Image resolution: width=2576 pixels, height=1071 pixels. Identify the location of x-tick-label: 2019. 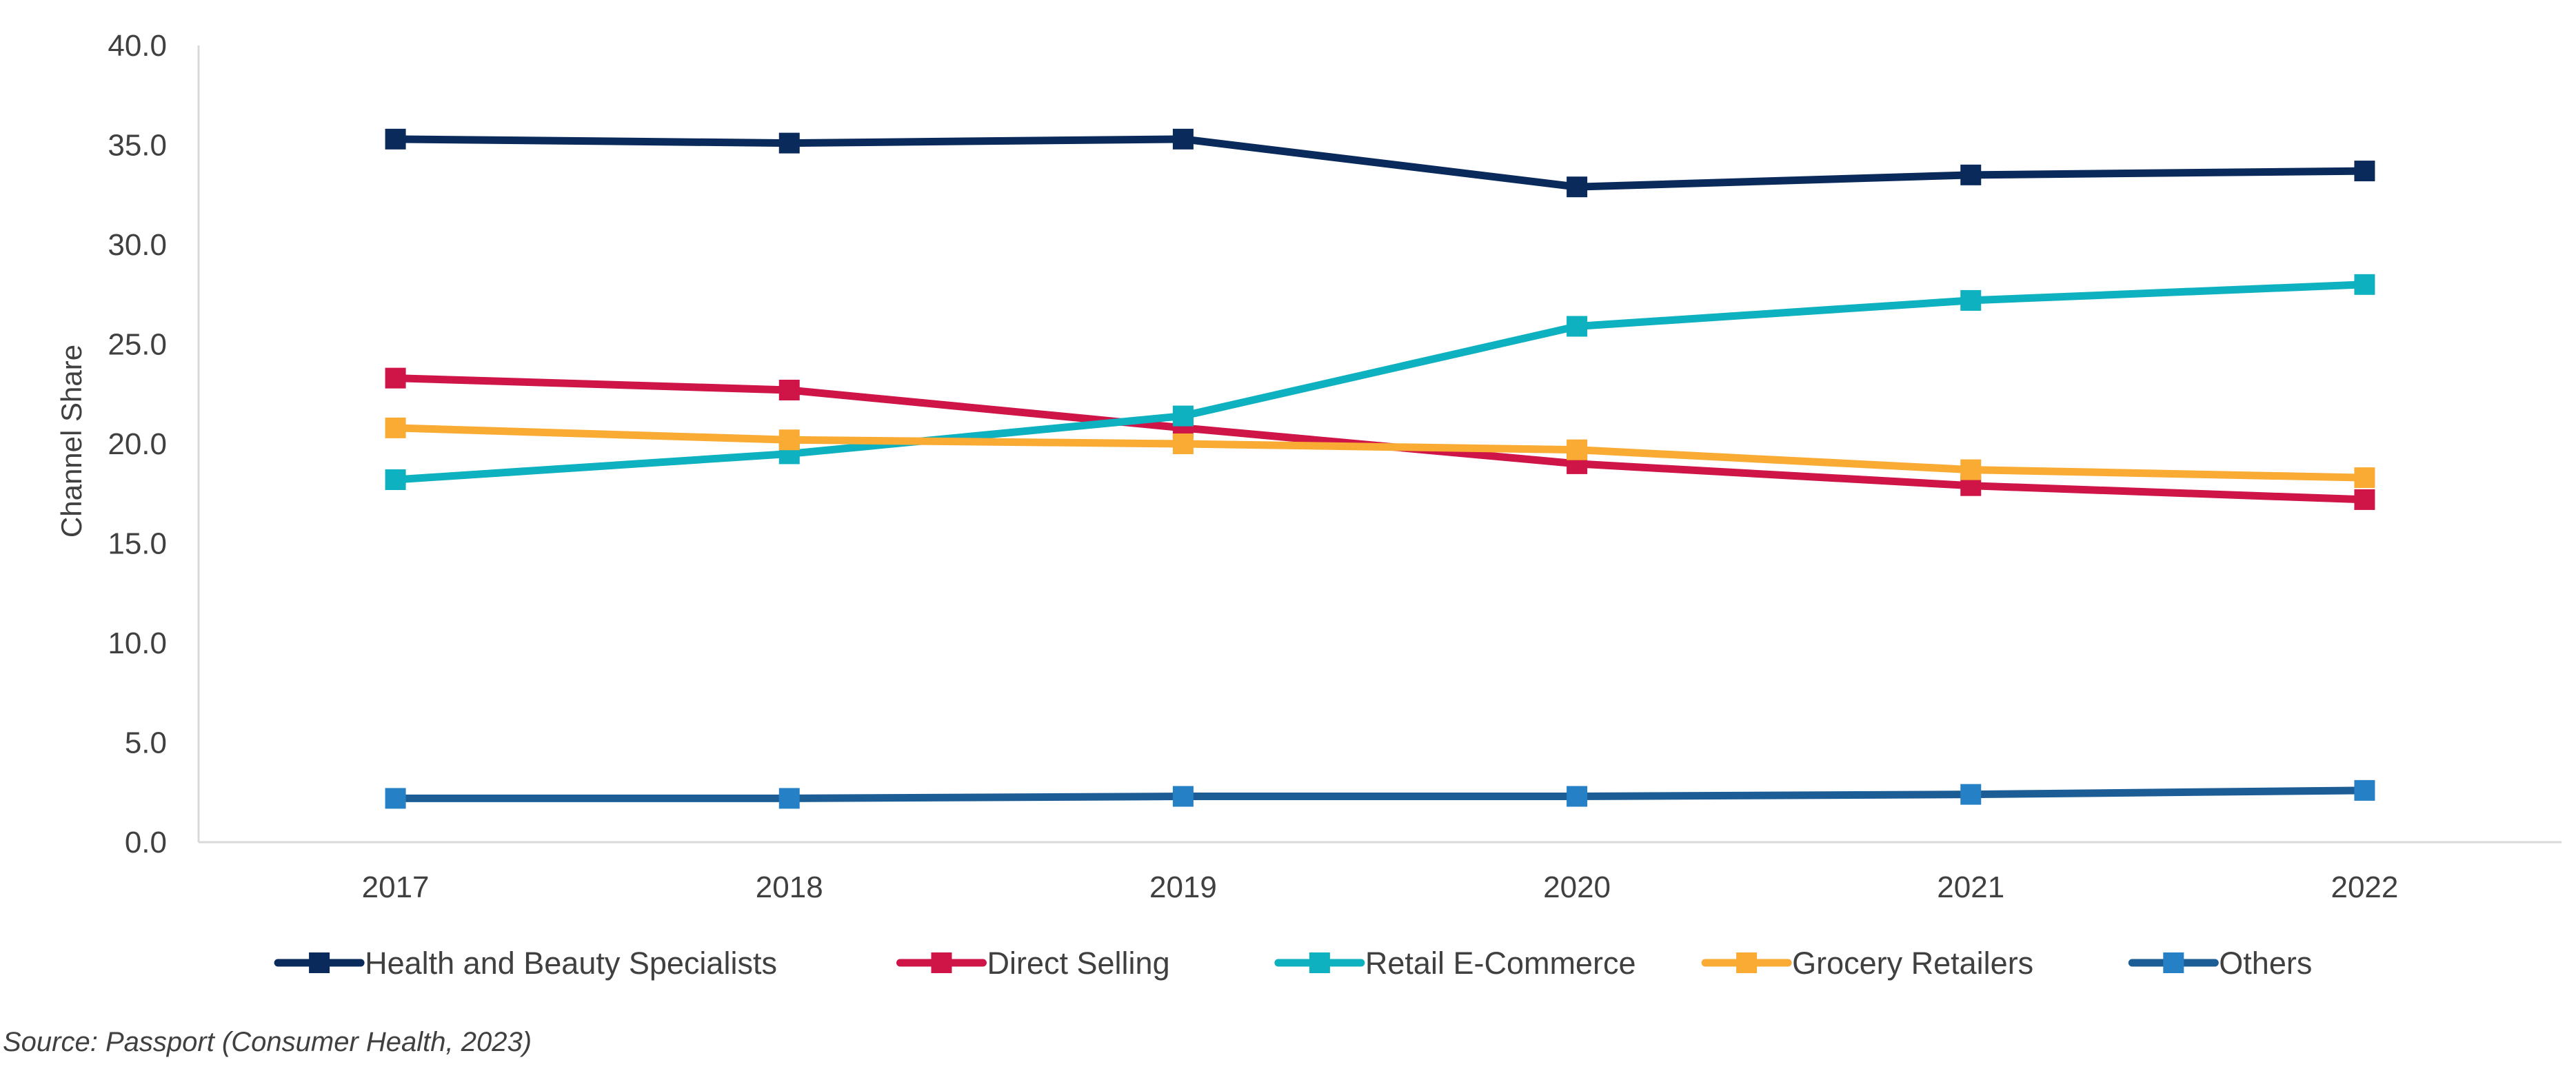
(1183, 887).